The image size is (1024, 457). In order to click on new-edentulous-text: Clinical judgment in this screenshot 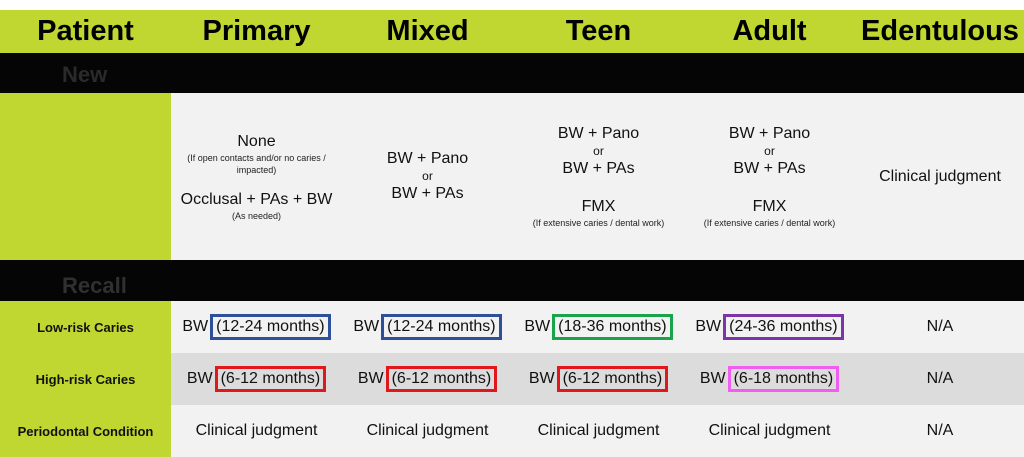, I will do `click(940, 176)`.